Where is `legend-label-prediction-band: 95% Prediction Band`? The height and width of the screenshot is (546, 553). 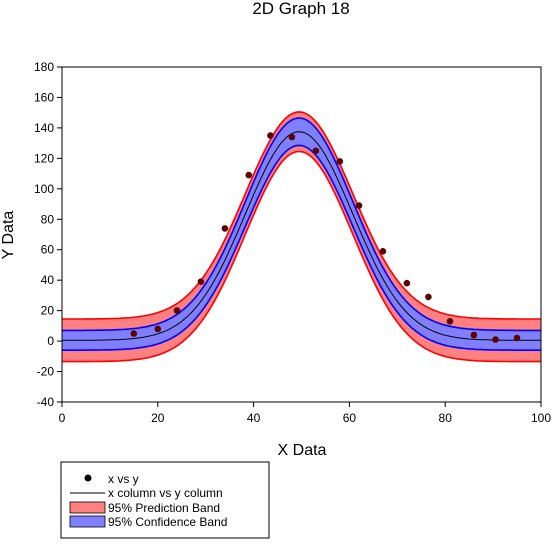
legend-label-prediction-band: 95% Prediction Band is located at coordinates (164, 508).